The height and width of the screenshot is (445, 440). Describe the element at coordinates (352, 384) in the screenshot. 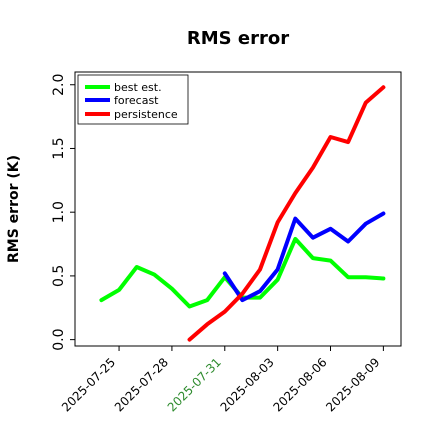

I see `x-tick-label: 2025-08-09` at that location.